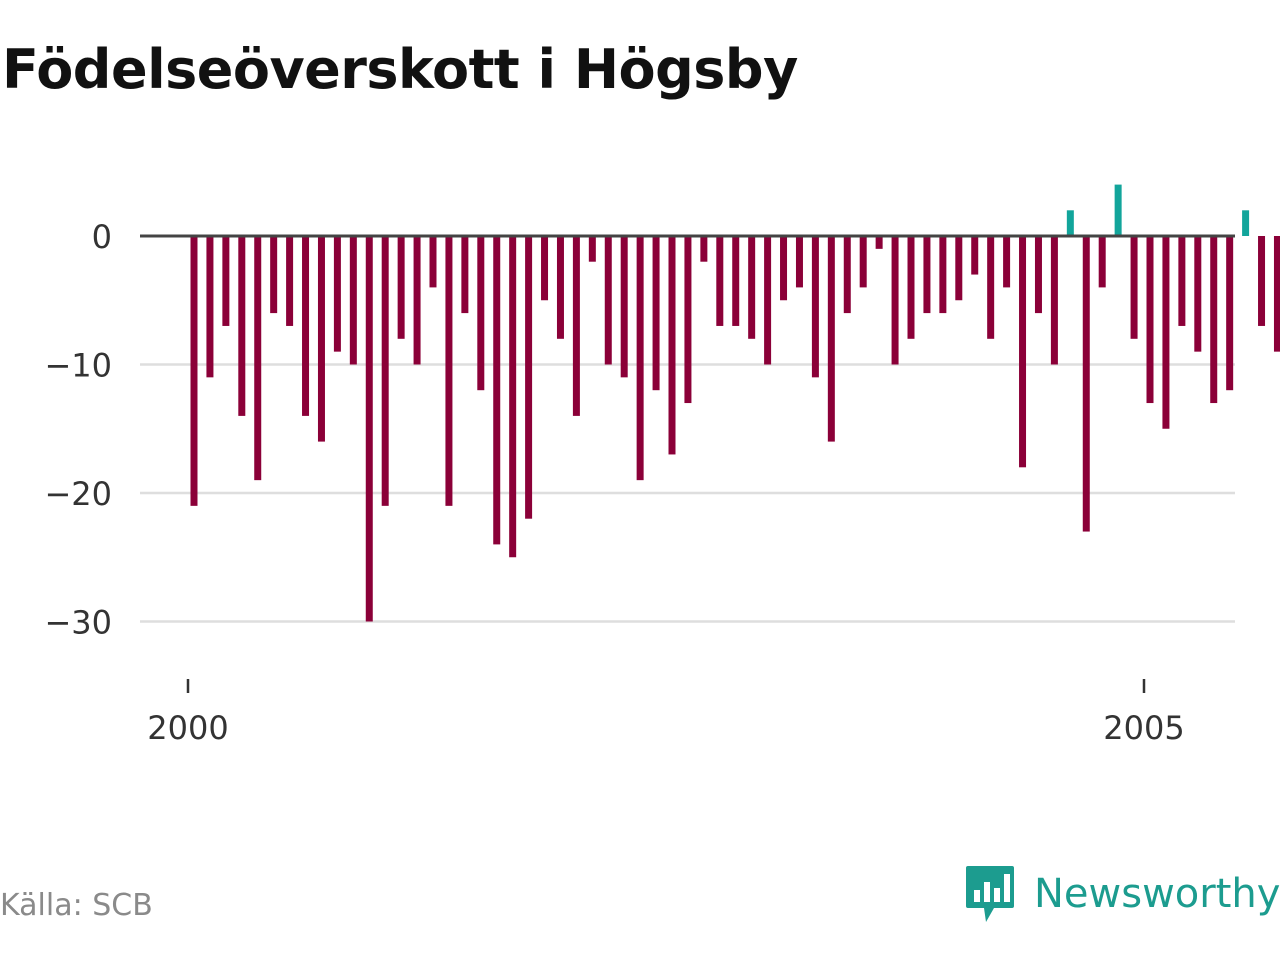  Describe the element at coordinates (102, 237) in the screenshot. I see `y-tick-label: 0` at that location.